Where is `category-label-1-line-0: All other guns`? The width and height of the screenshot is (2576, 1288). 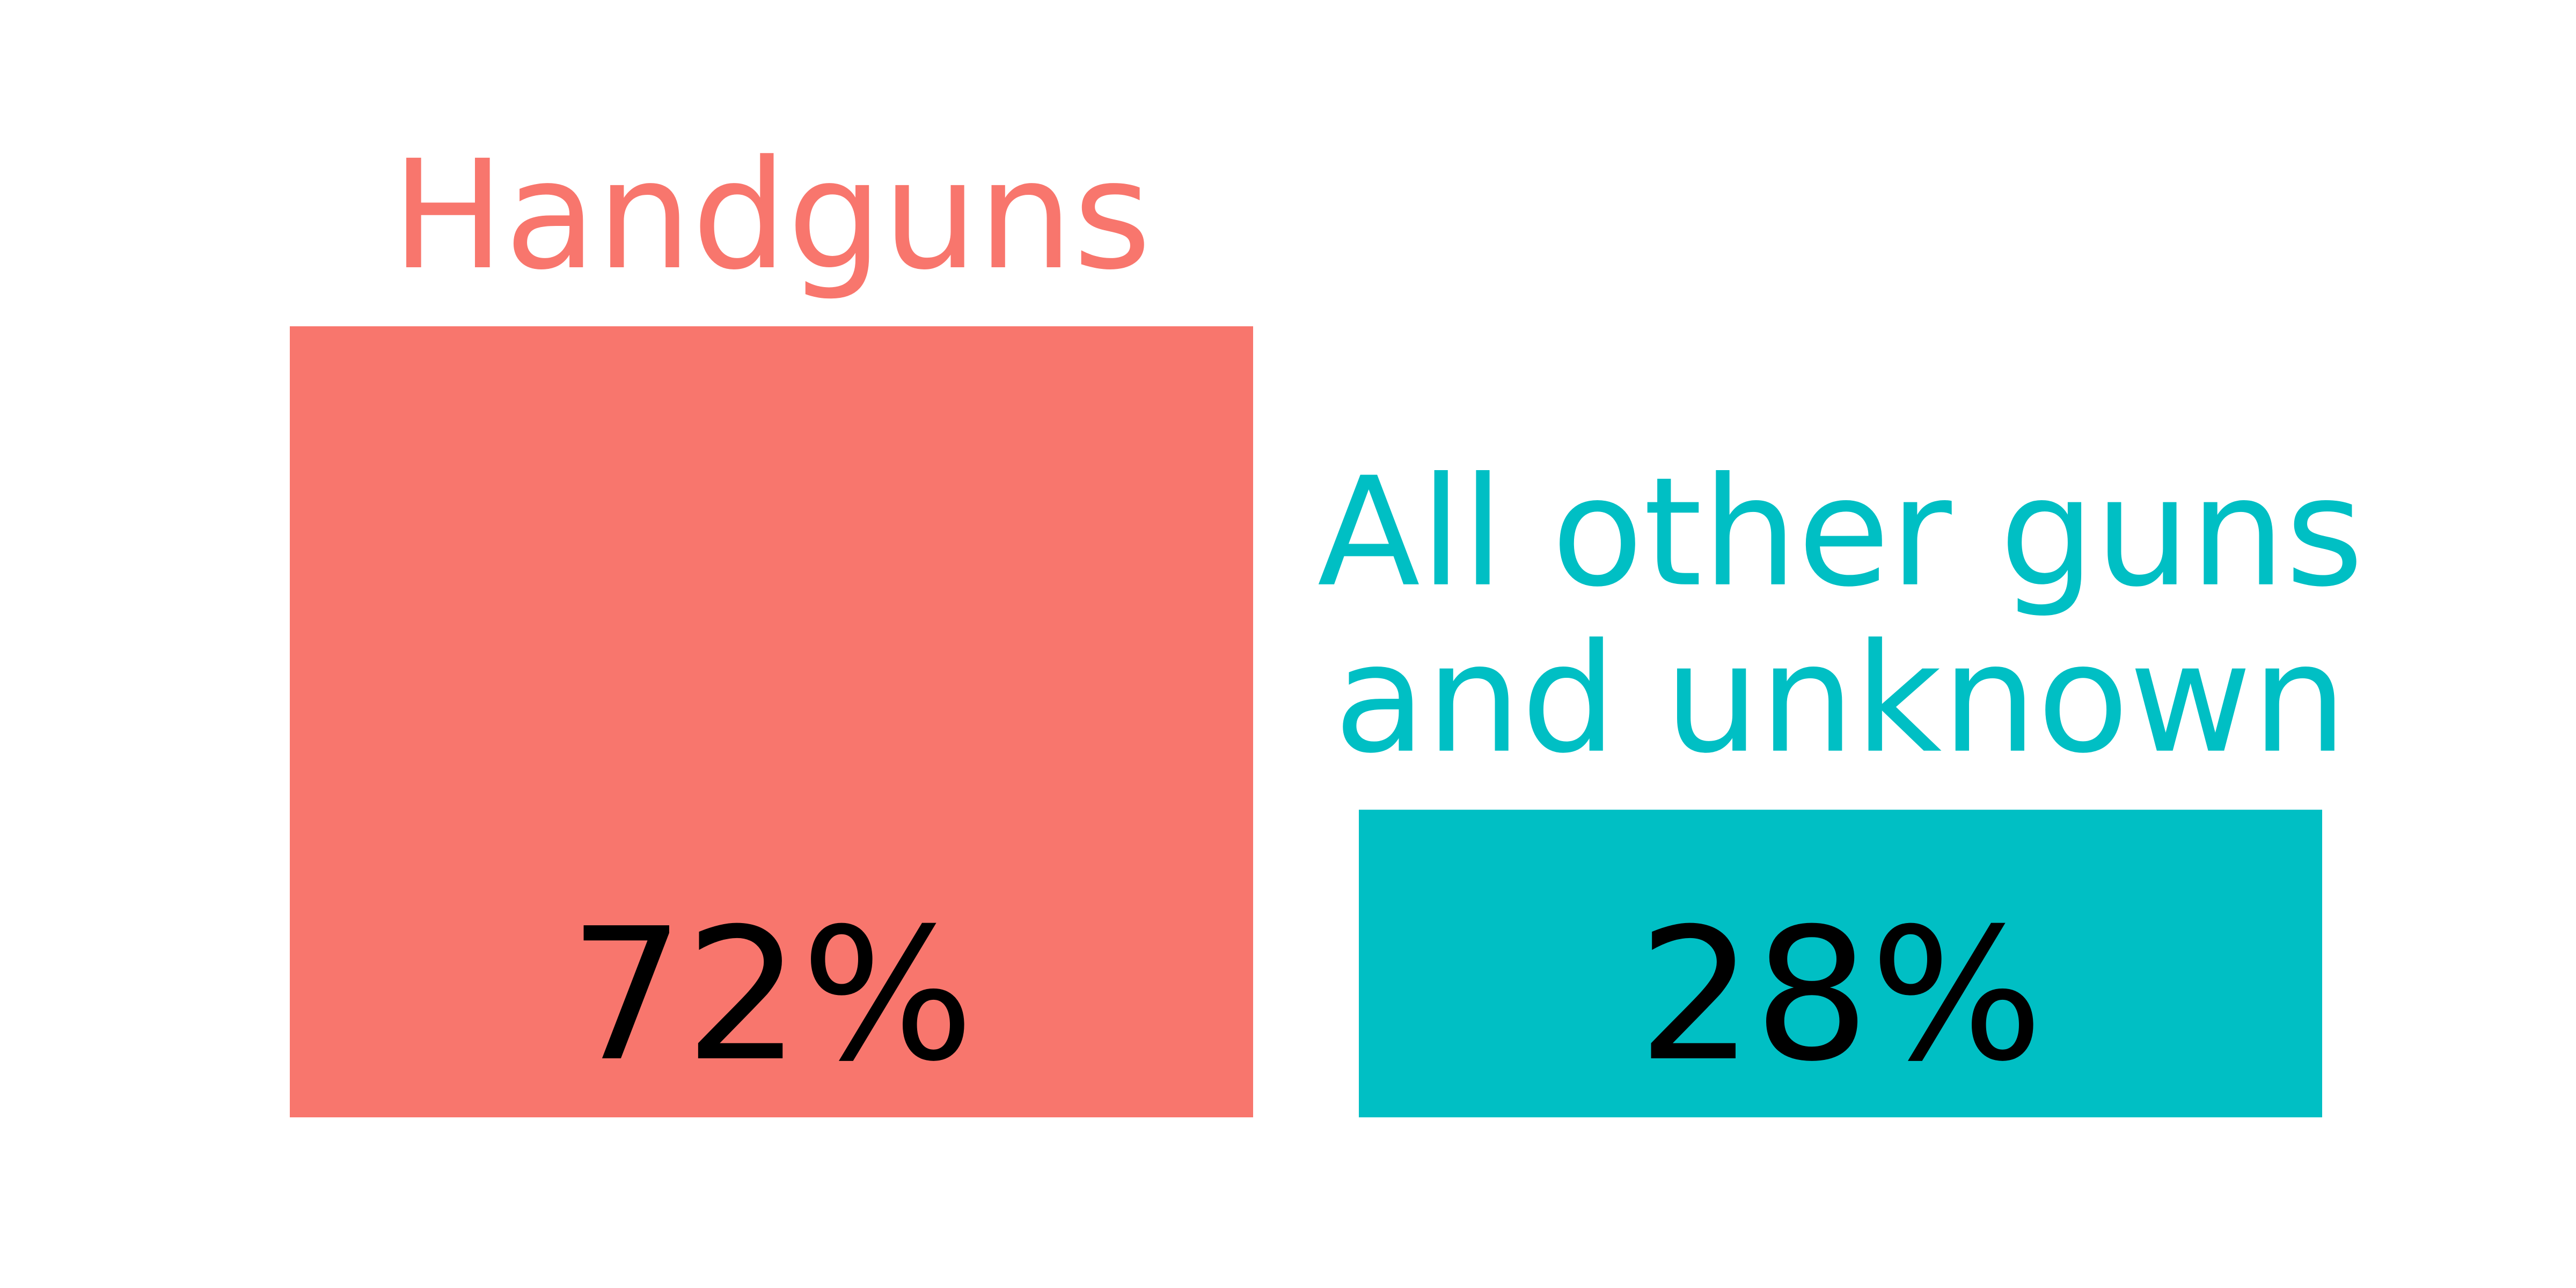
category-label-1-line-0: All other guns is located at coordinates (1841, 532).